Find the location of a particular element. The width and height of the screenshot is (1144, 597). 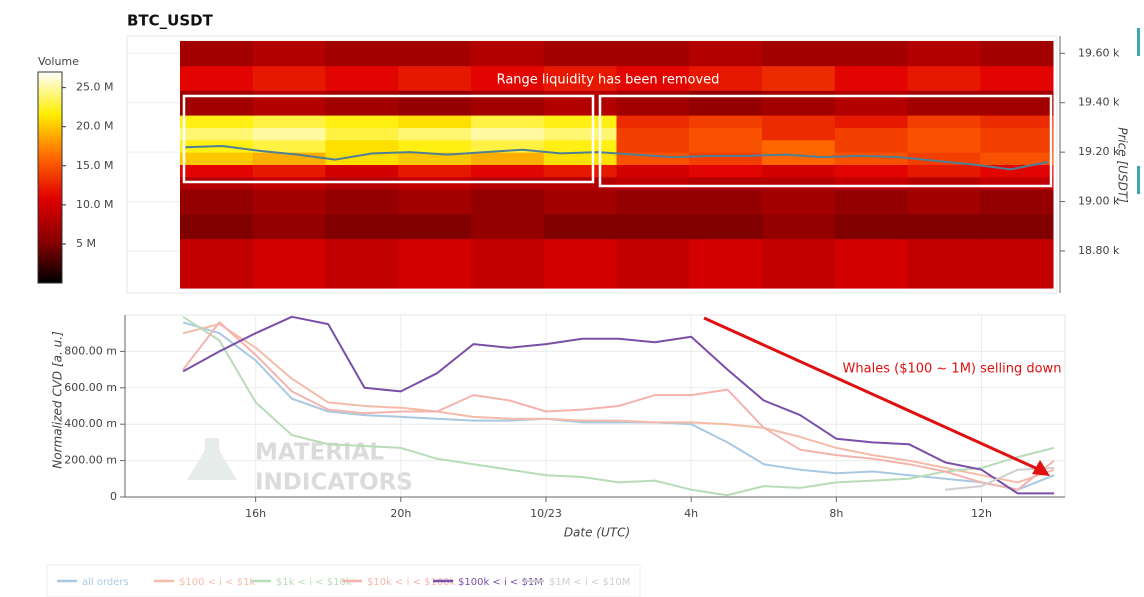

colorbar-tick-label: 25.0 M is located at coordinates (94, 87).